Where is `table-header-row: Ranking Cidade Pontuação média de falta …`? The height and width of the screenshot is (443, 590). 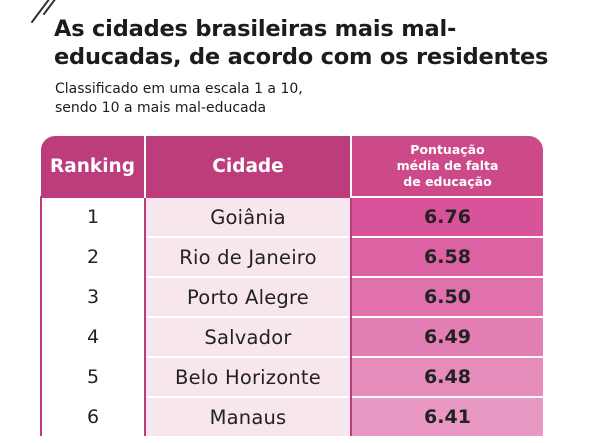
table-header-row: Ranking Cidade Pontuação média de falta … is located at coordinates (292, 166).